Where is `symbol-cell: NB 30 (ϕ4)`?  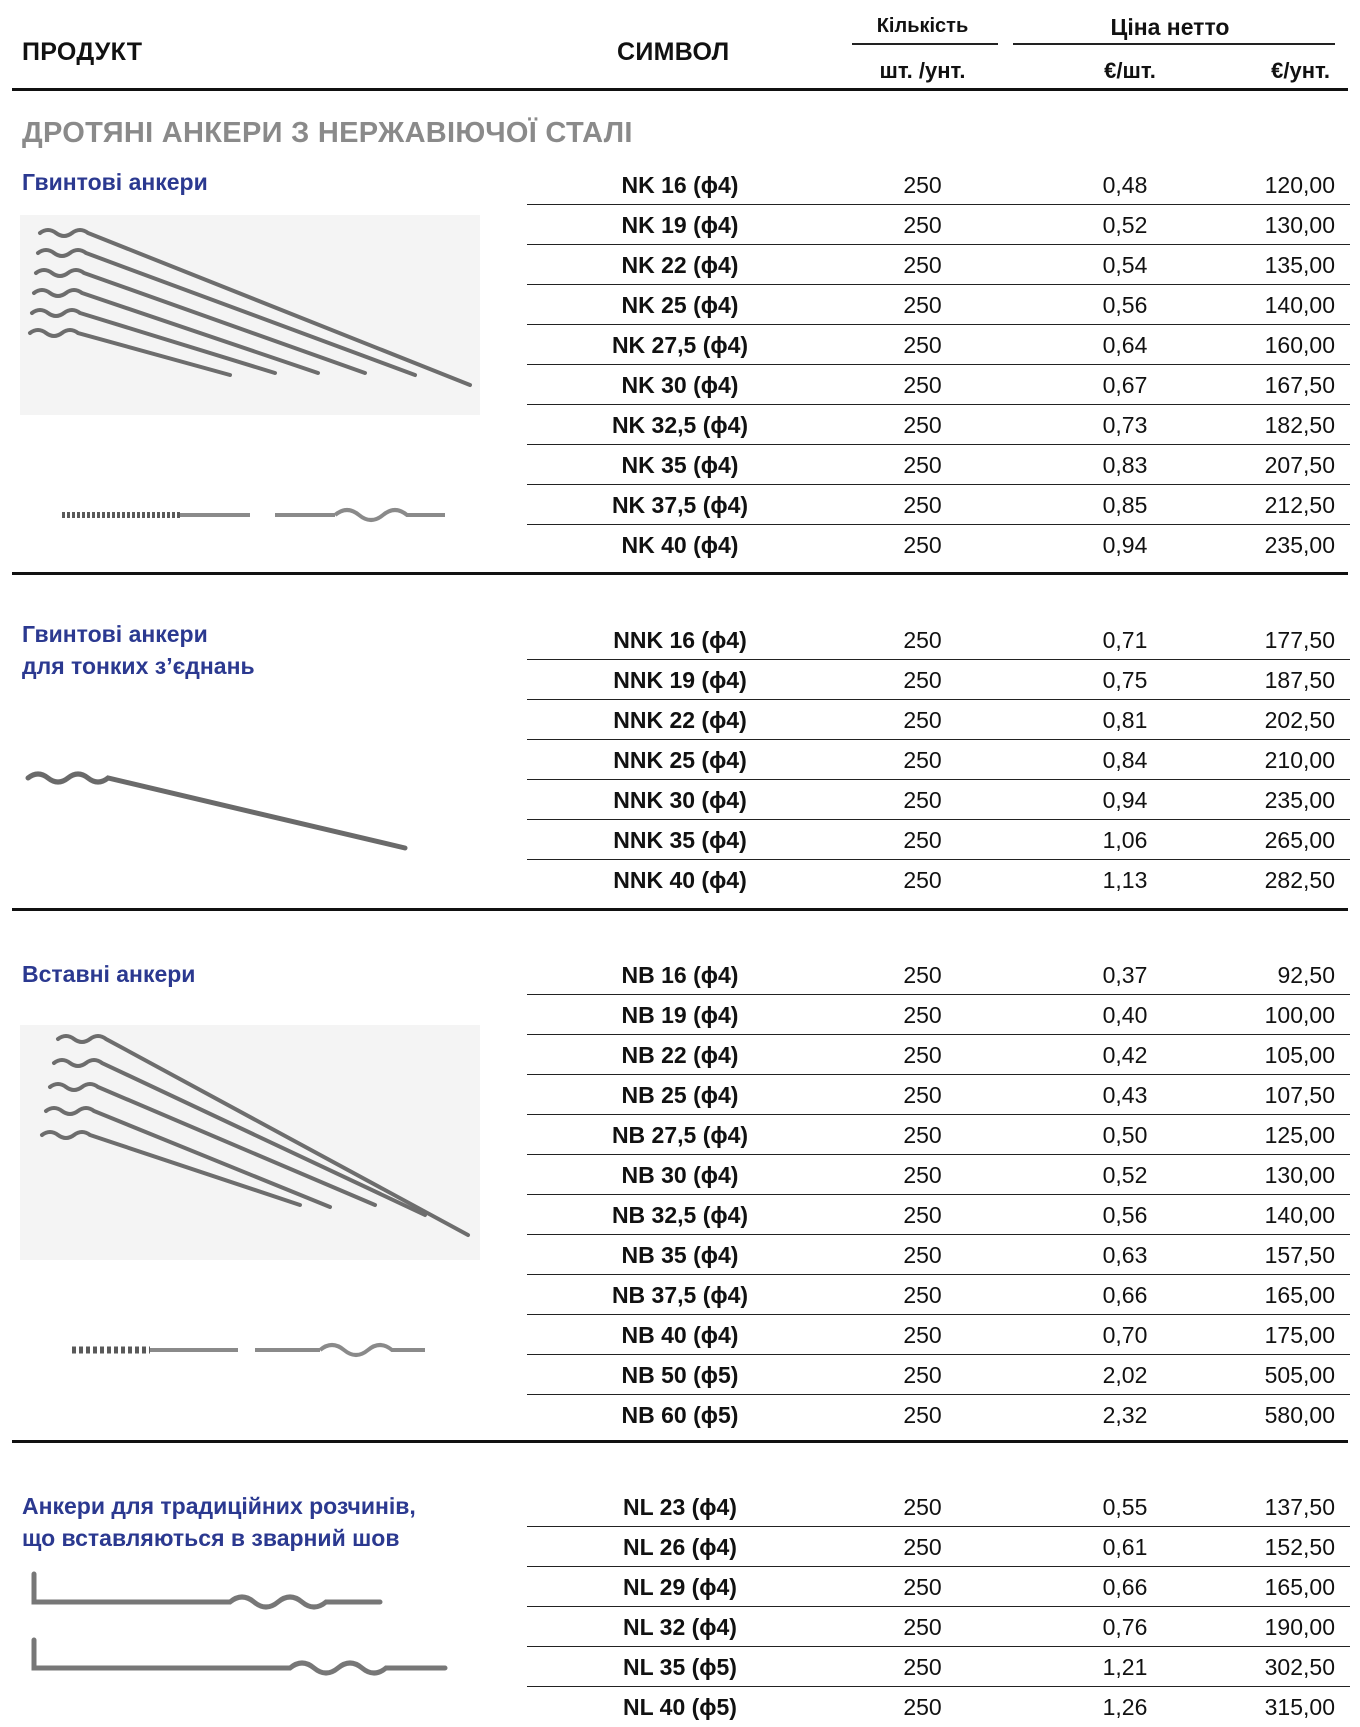
symbol-cell: NB 30 (ϕ4) is located at coordinates (680, 1175).